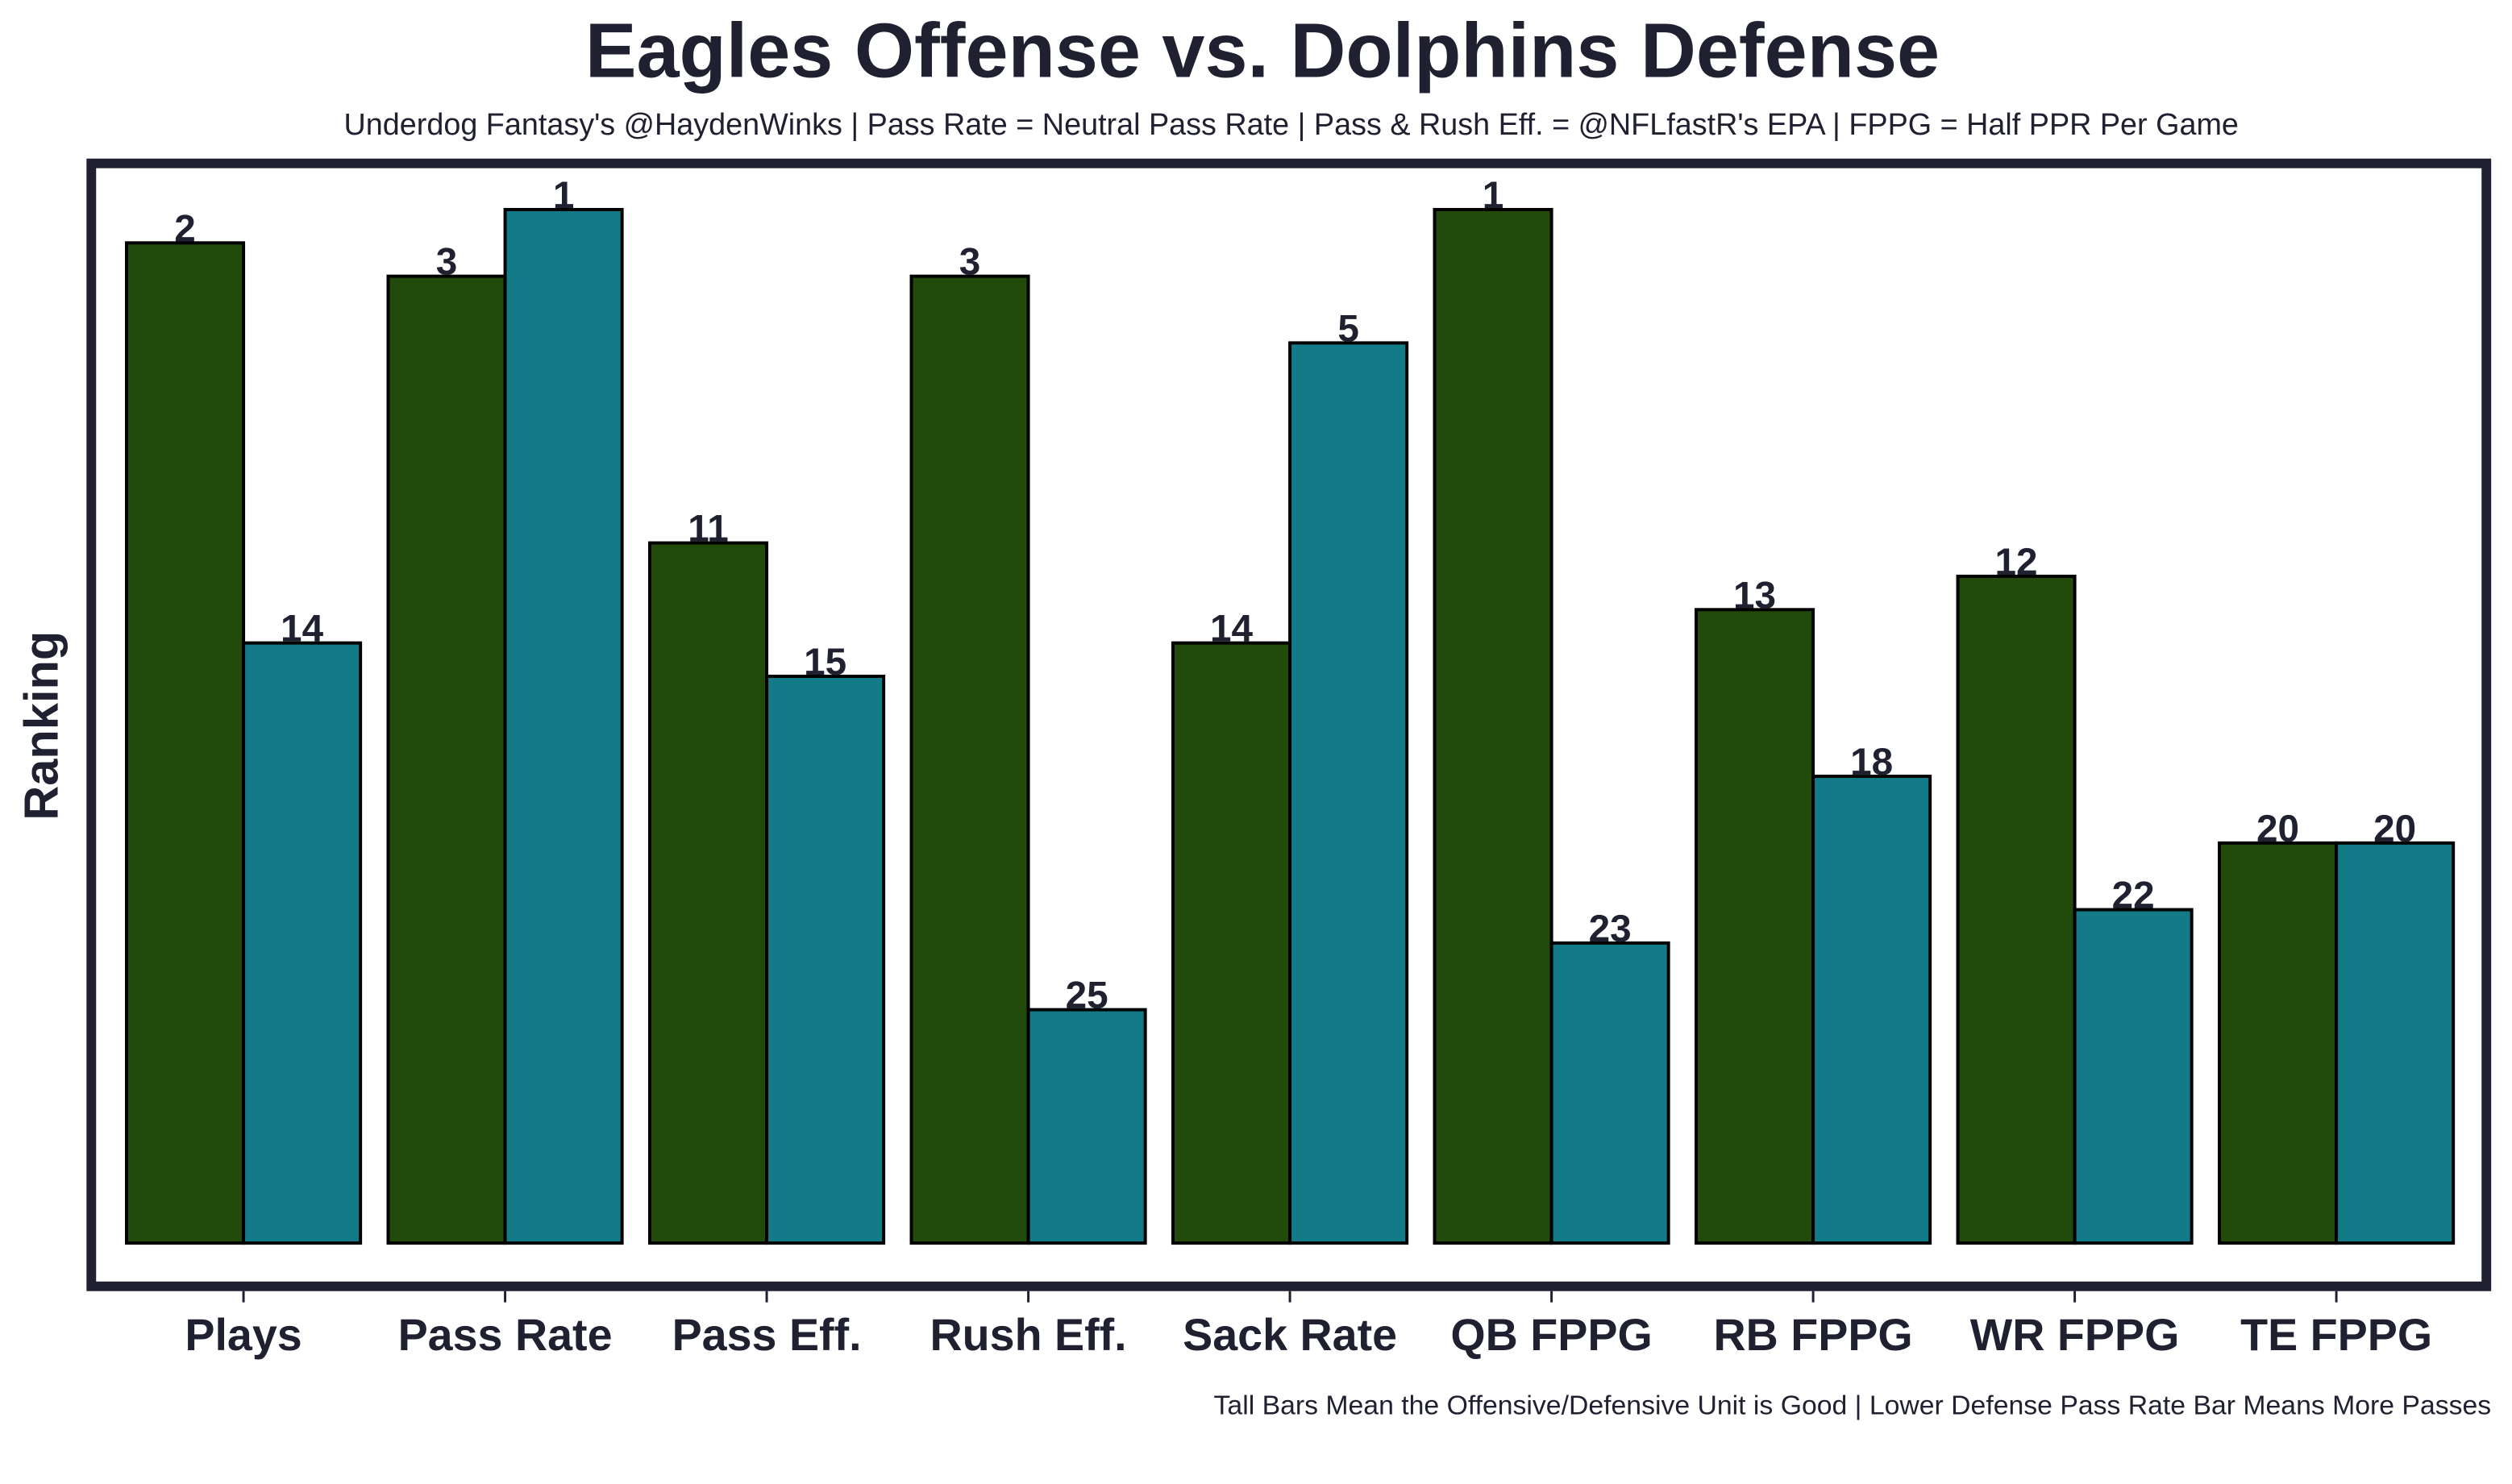 This screenshot has height=1484, width=2512. What do you see at coordinates (1812, 1335) in the screenshot?
I see `x-tick-label: RB FPPG` at bounding box center [1812, 1335].